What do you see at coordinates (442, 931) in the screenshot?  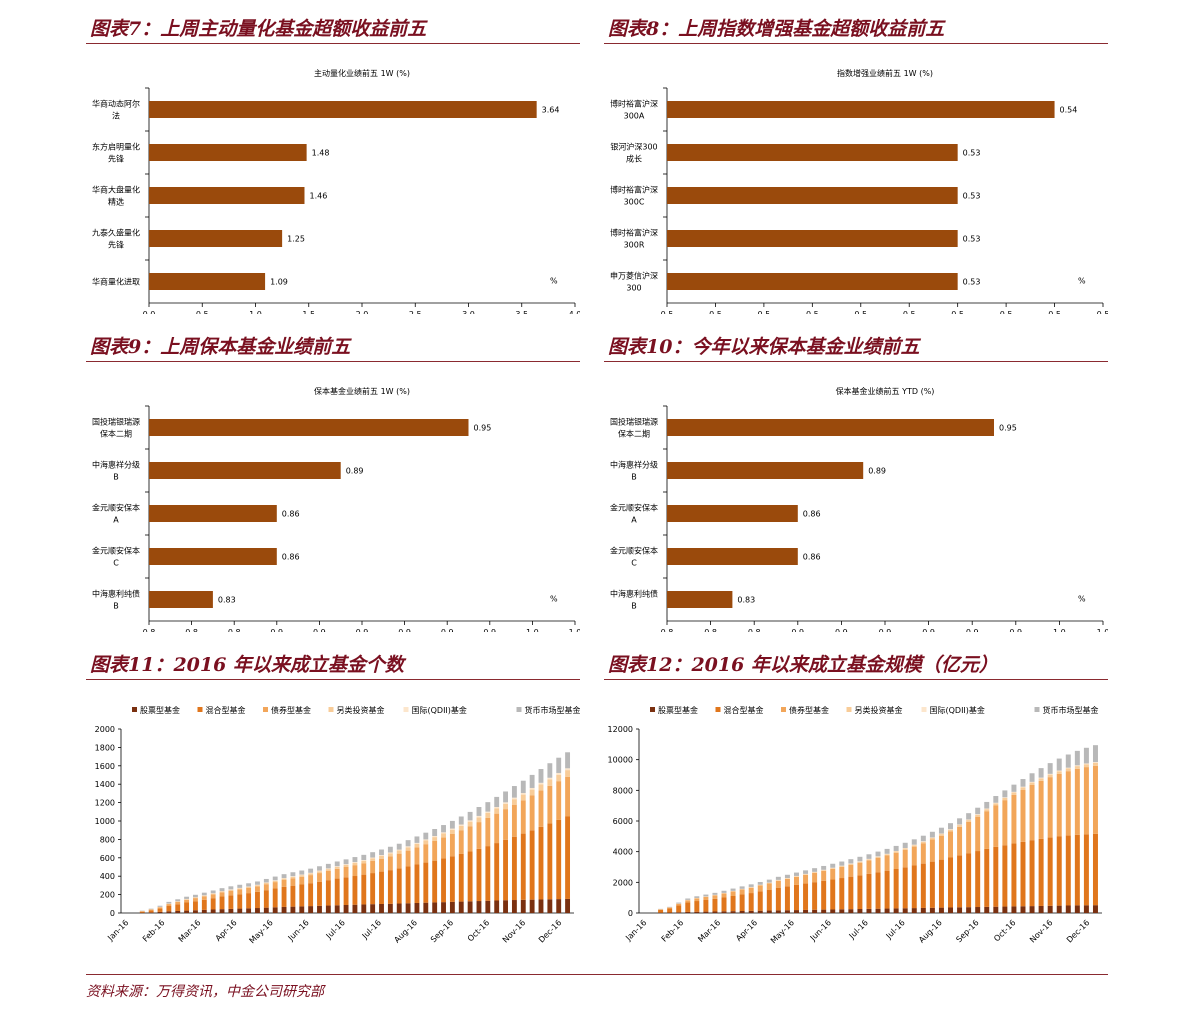 I see `x-tick-label: Sep-16` at bounding box center [442, 931].